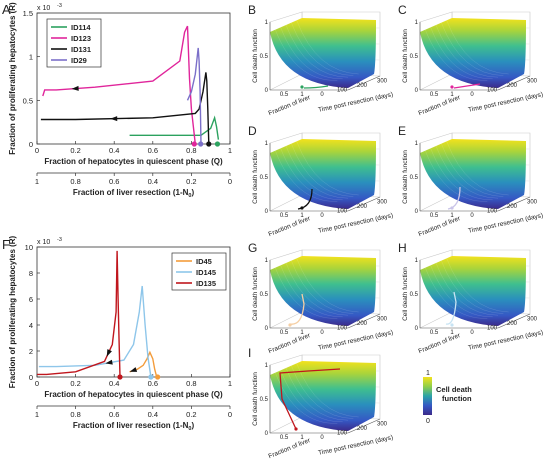  What do you see at coordinates (201, 144) in the screenshot?
I see `endpoint-marker-ID29` at bounding box center [201, 144].